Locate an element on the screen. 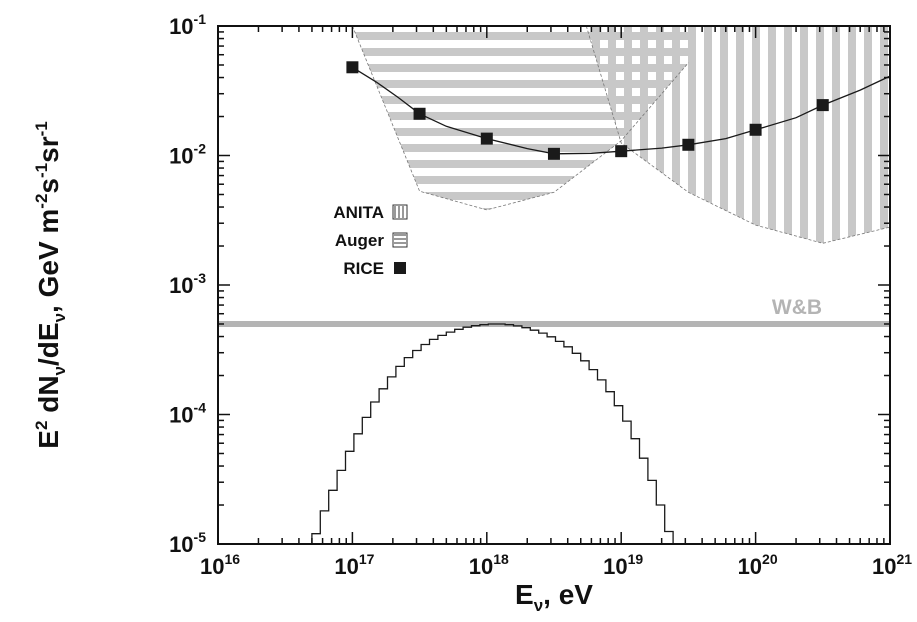 The width and height of the screenshot is (917, 622). wb-label: W&B is located at coordinates (797, 307).